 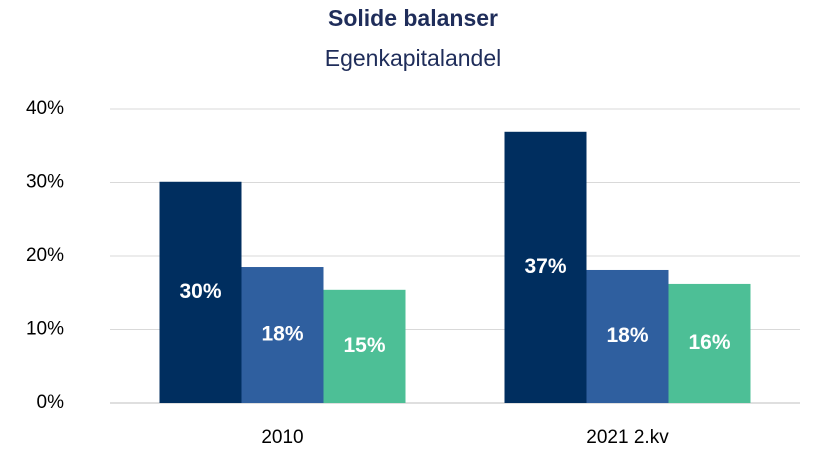 I want to click on y-tick-label: 40%, so click(x=45, y=108).